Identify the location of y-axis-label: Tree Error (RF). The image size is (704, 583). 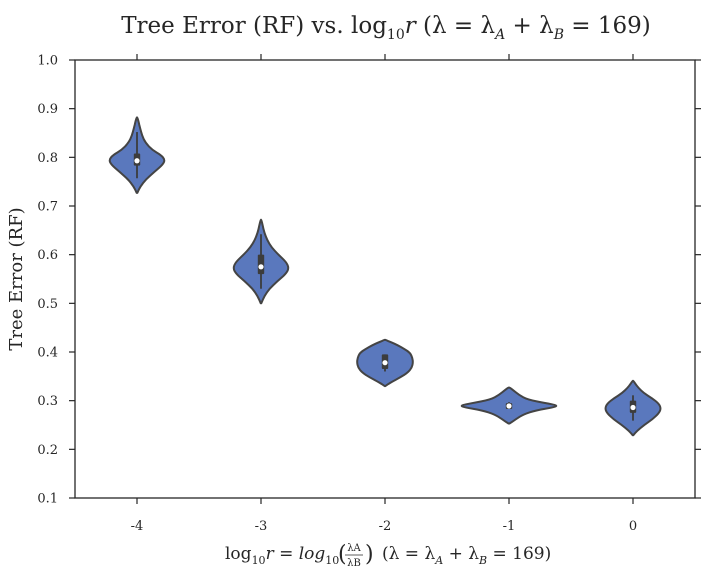
(16, 278).